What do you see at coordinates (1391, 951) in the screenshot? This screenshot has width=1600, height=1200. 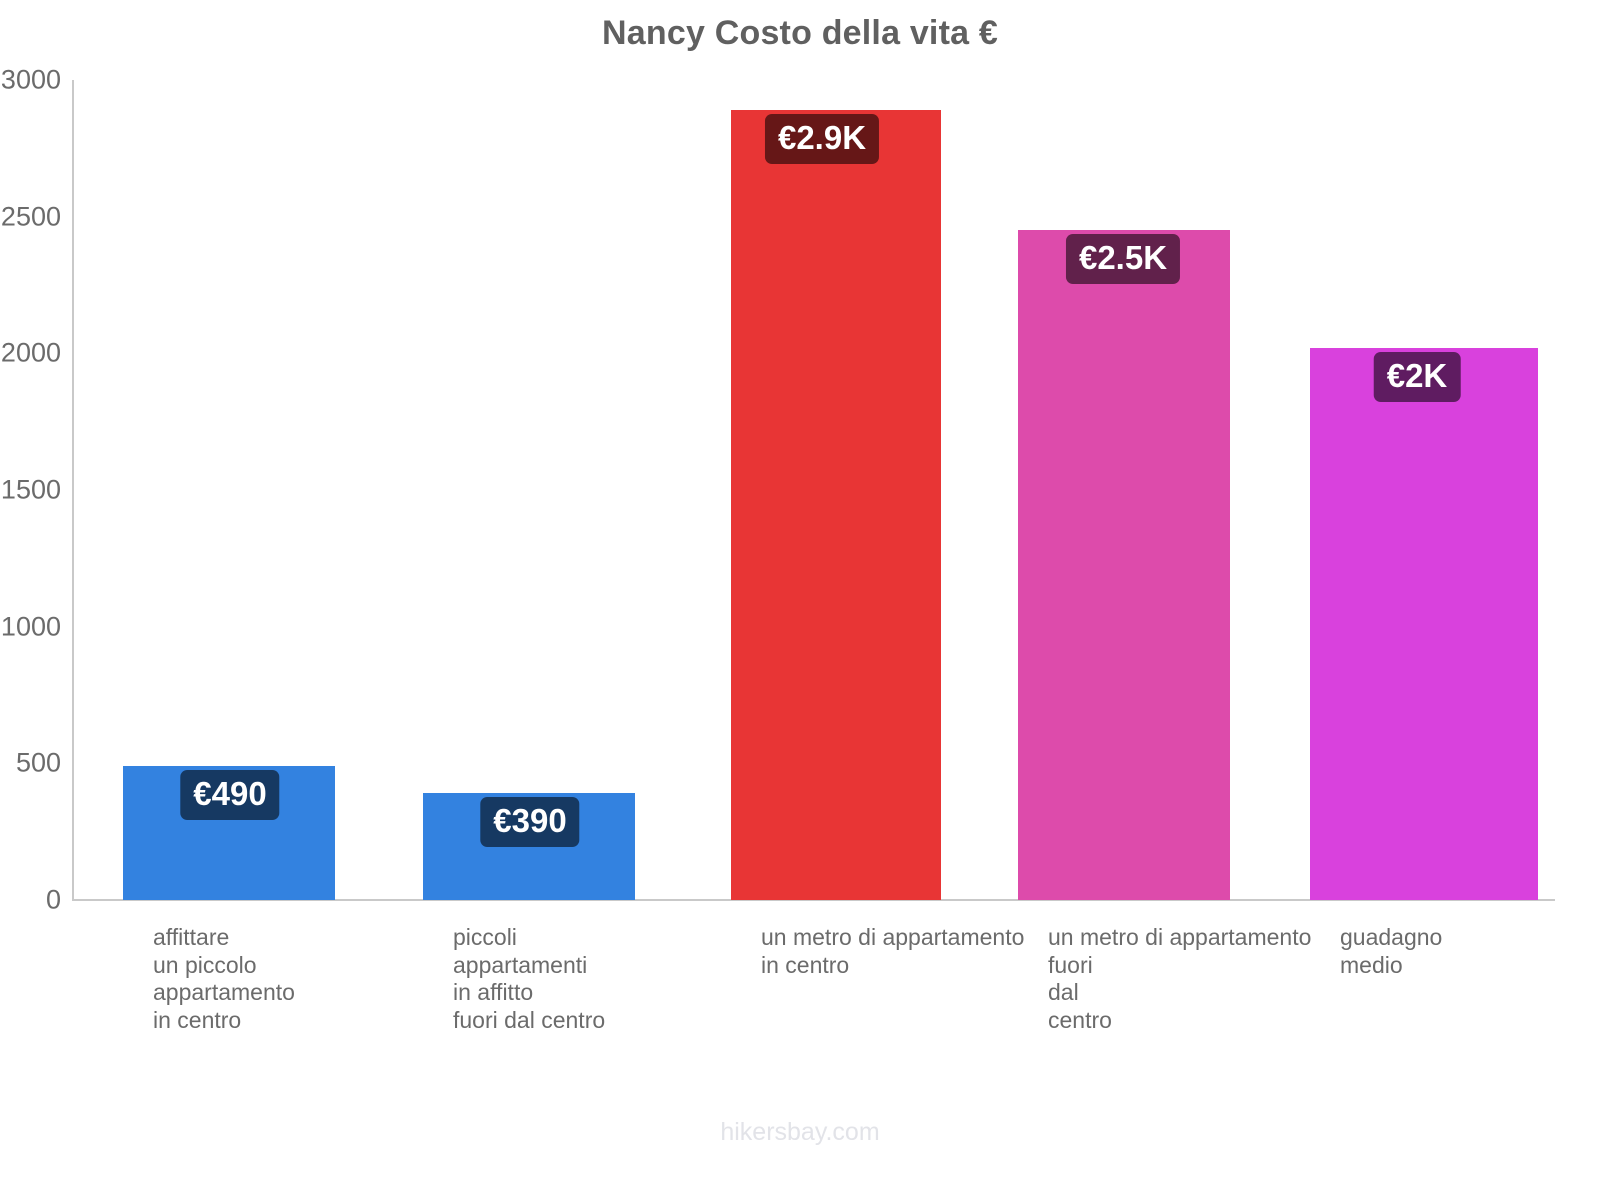 I see `x-axis-category-label: guadagno medio` at bounding box center [1391, 951].